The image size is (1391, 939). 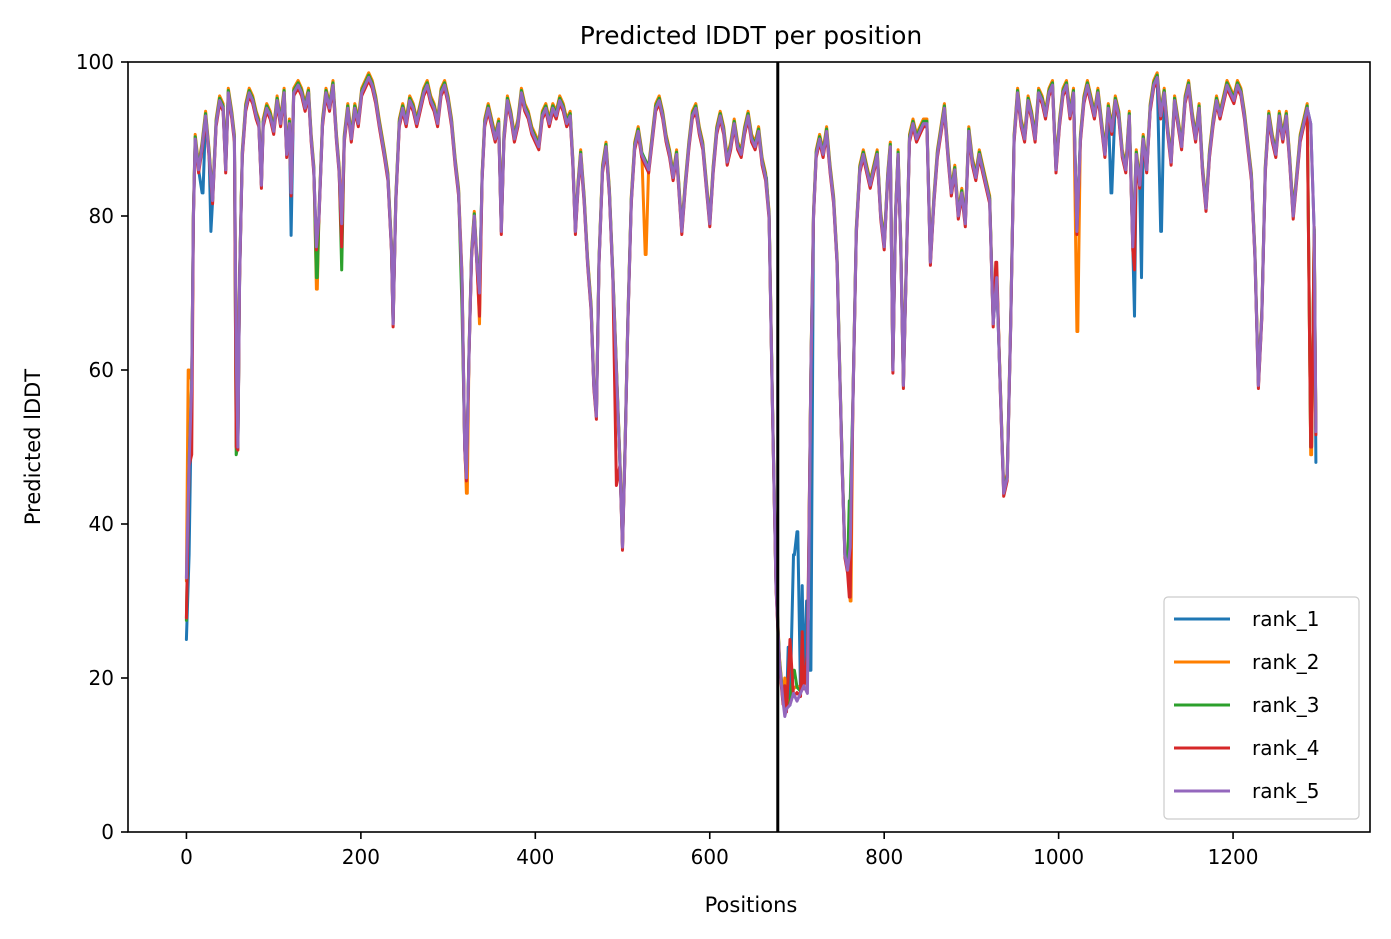 What do you see at coordinates (1285, 748) in the screenshot?
I see `legend-label-rank-4: rank_4` at bounding box center [1285, 748].